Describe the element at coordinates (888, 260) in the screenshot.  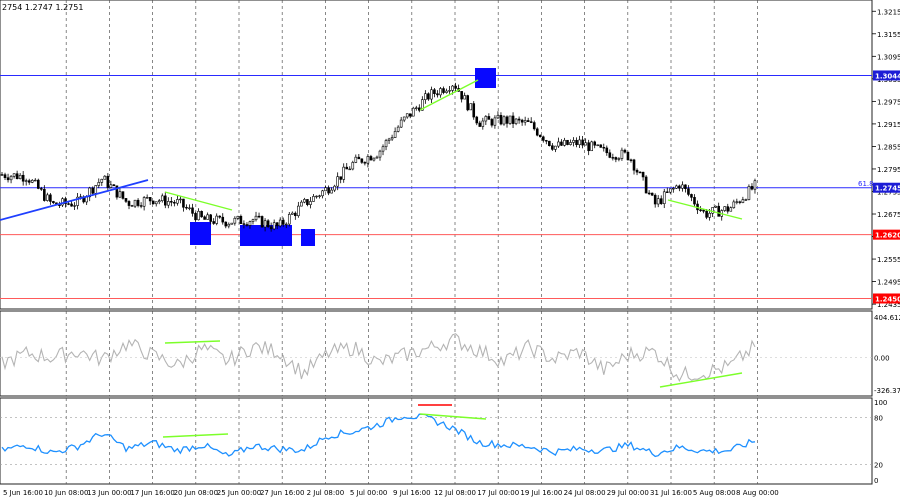
I see `price-tick-label: 1.2555` at that location.